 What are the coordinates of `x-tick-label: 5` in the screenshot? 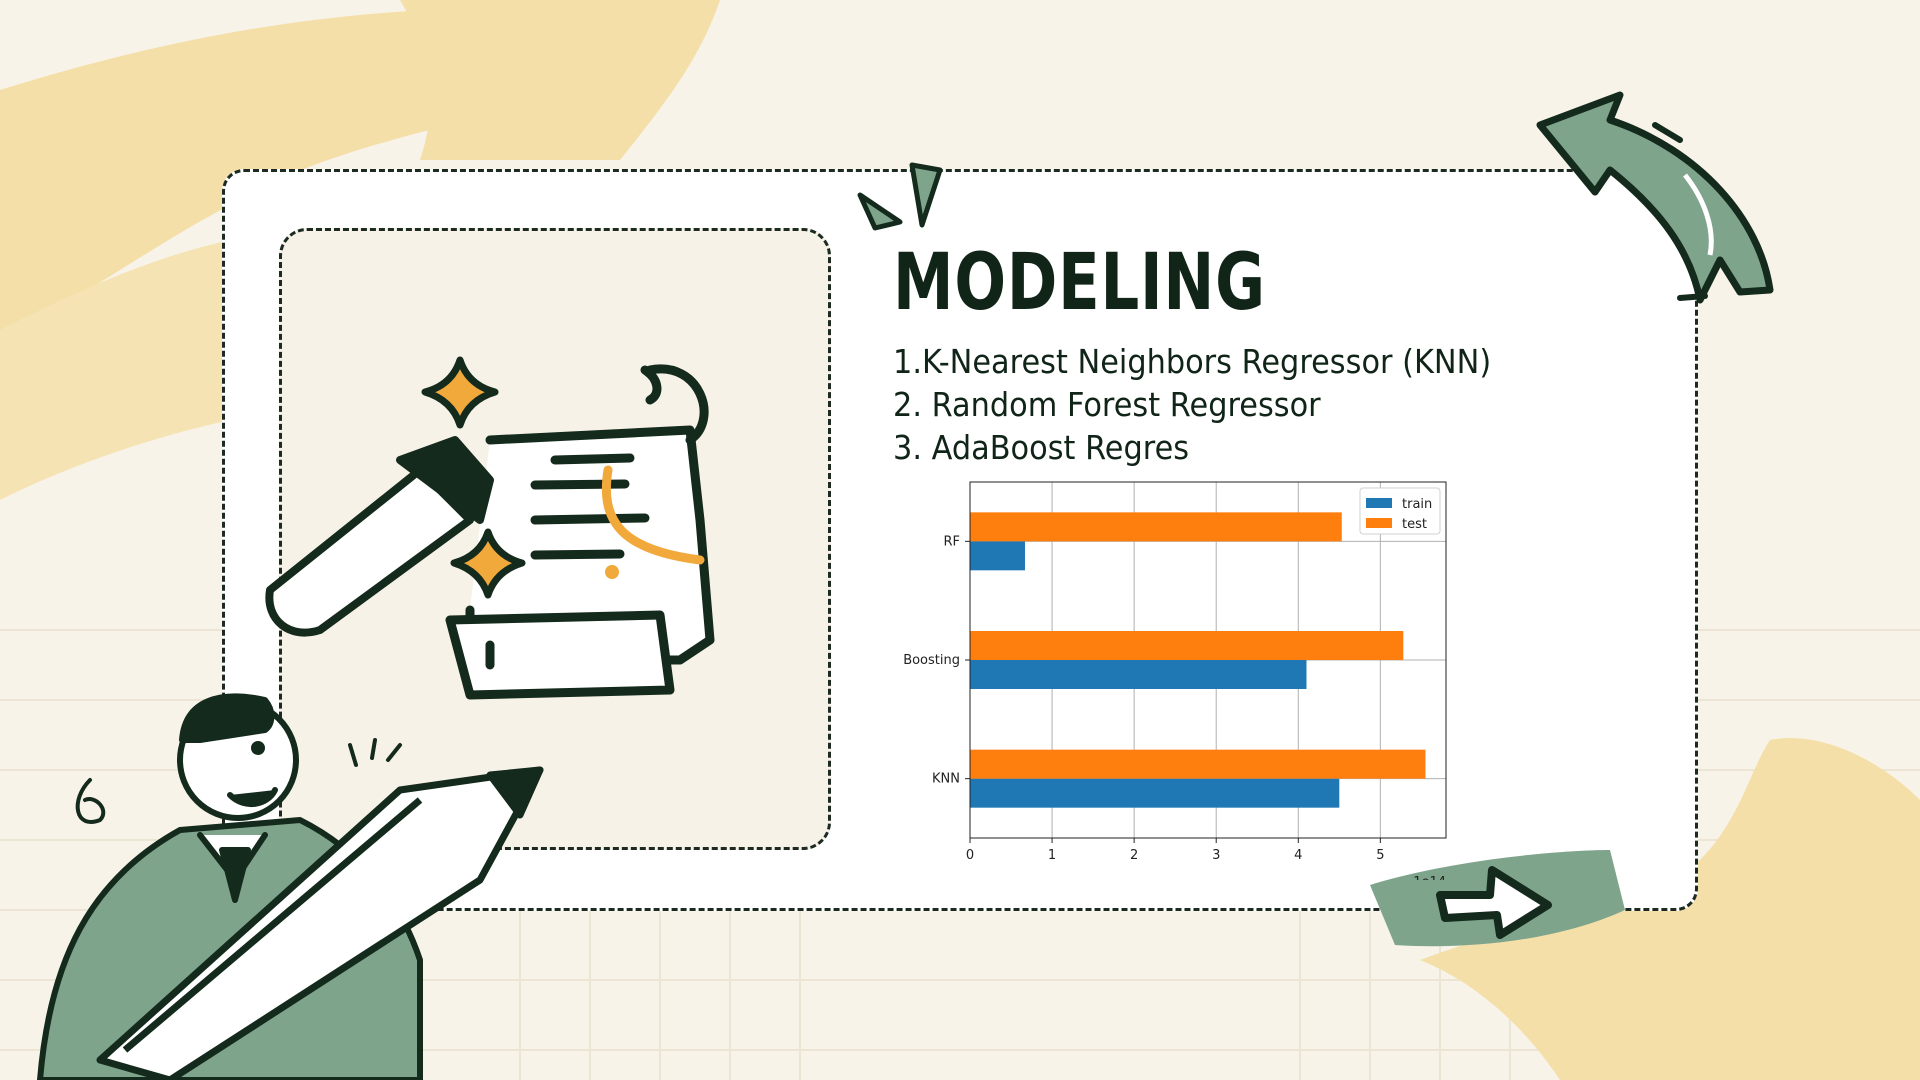 It's located at (1380, 855).